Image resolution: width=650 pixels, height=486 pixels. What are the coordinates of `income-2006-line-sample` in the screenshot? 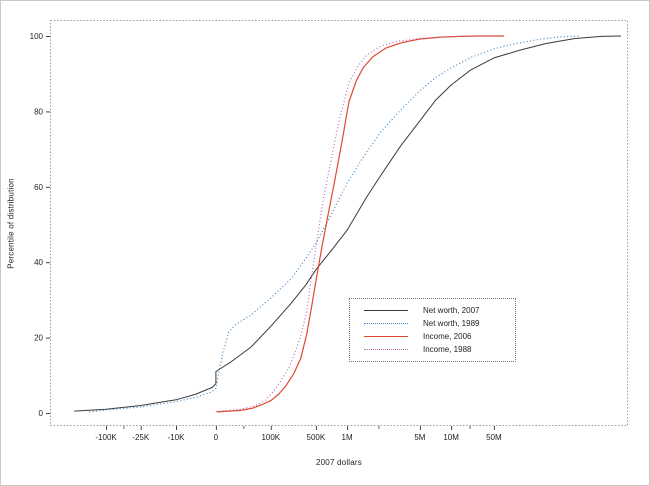 It's located at (386, 336).